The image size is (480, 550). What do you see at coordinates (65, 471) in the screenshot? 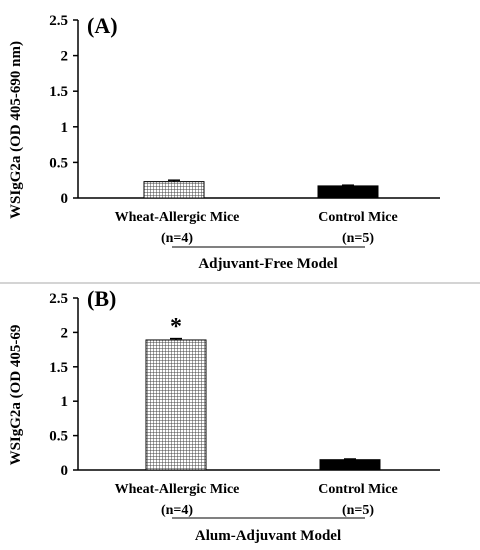
I see `panel-b-y-tick-label: 0` at bounding box center [65, 471].